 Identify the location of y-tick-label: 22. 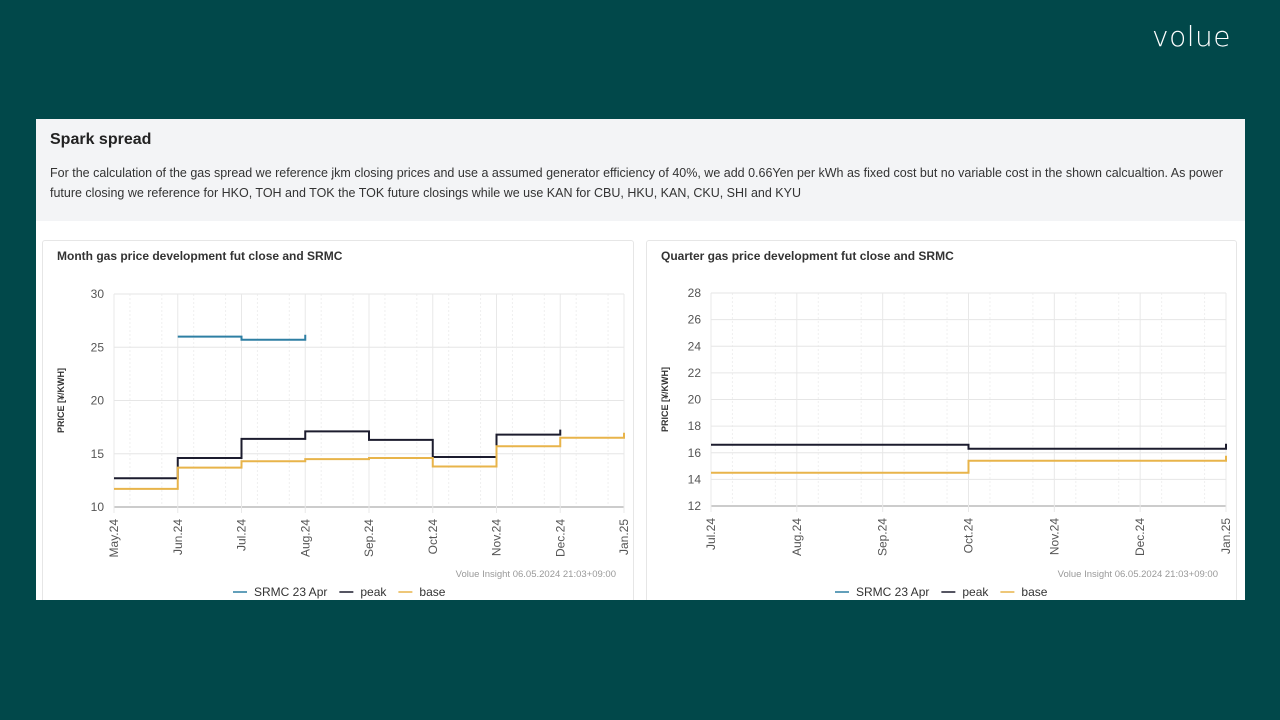
(695, 373).